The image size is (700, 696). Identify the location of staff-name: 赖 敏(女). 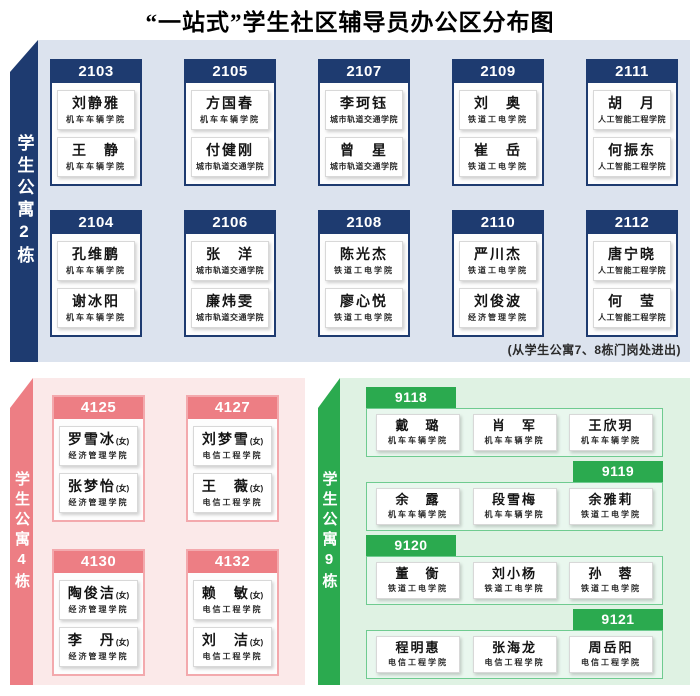
(232, 593).